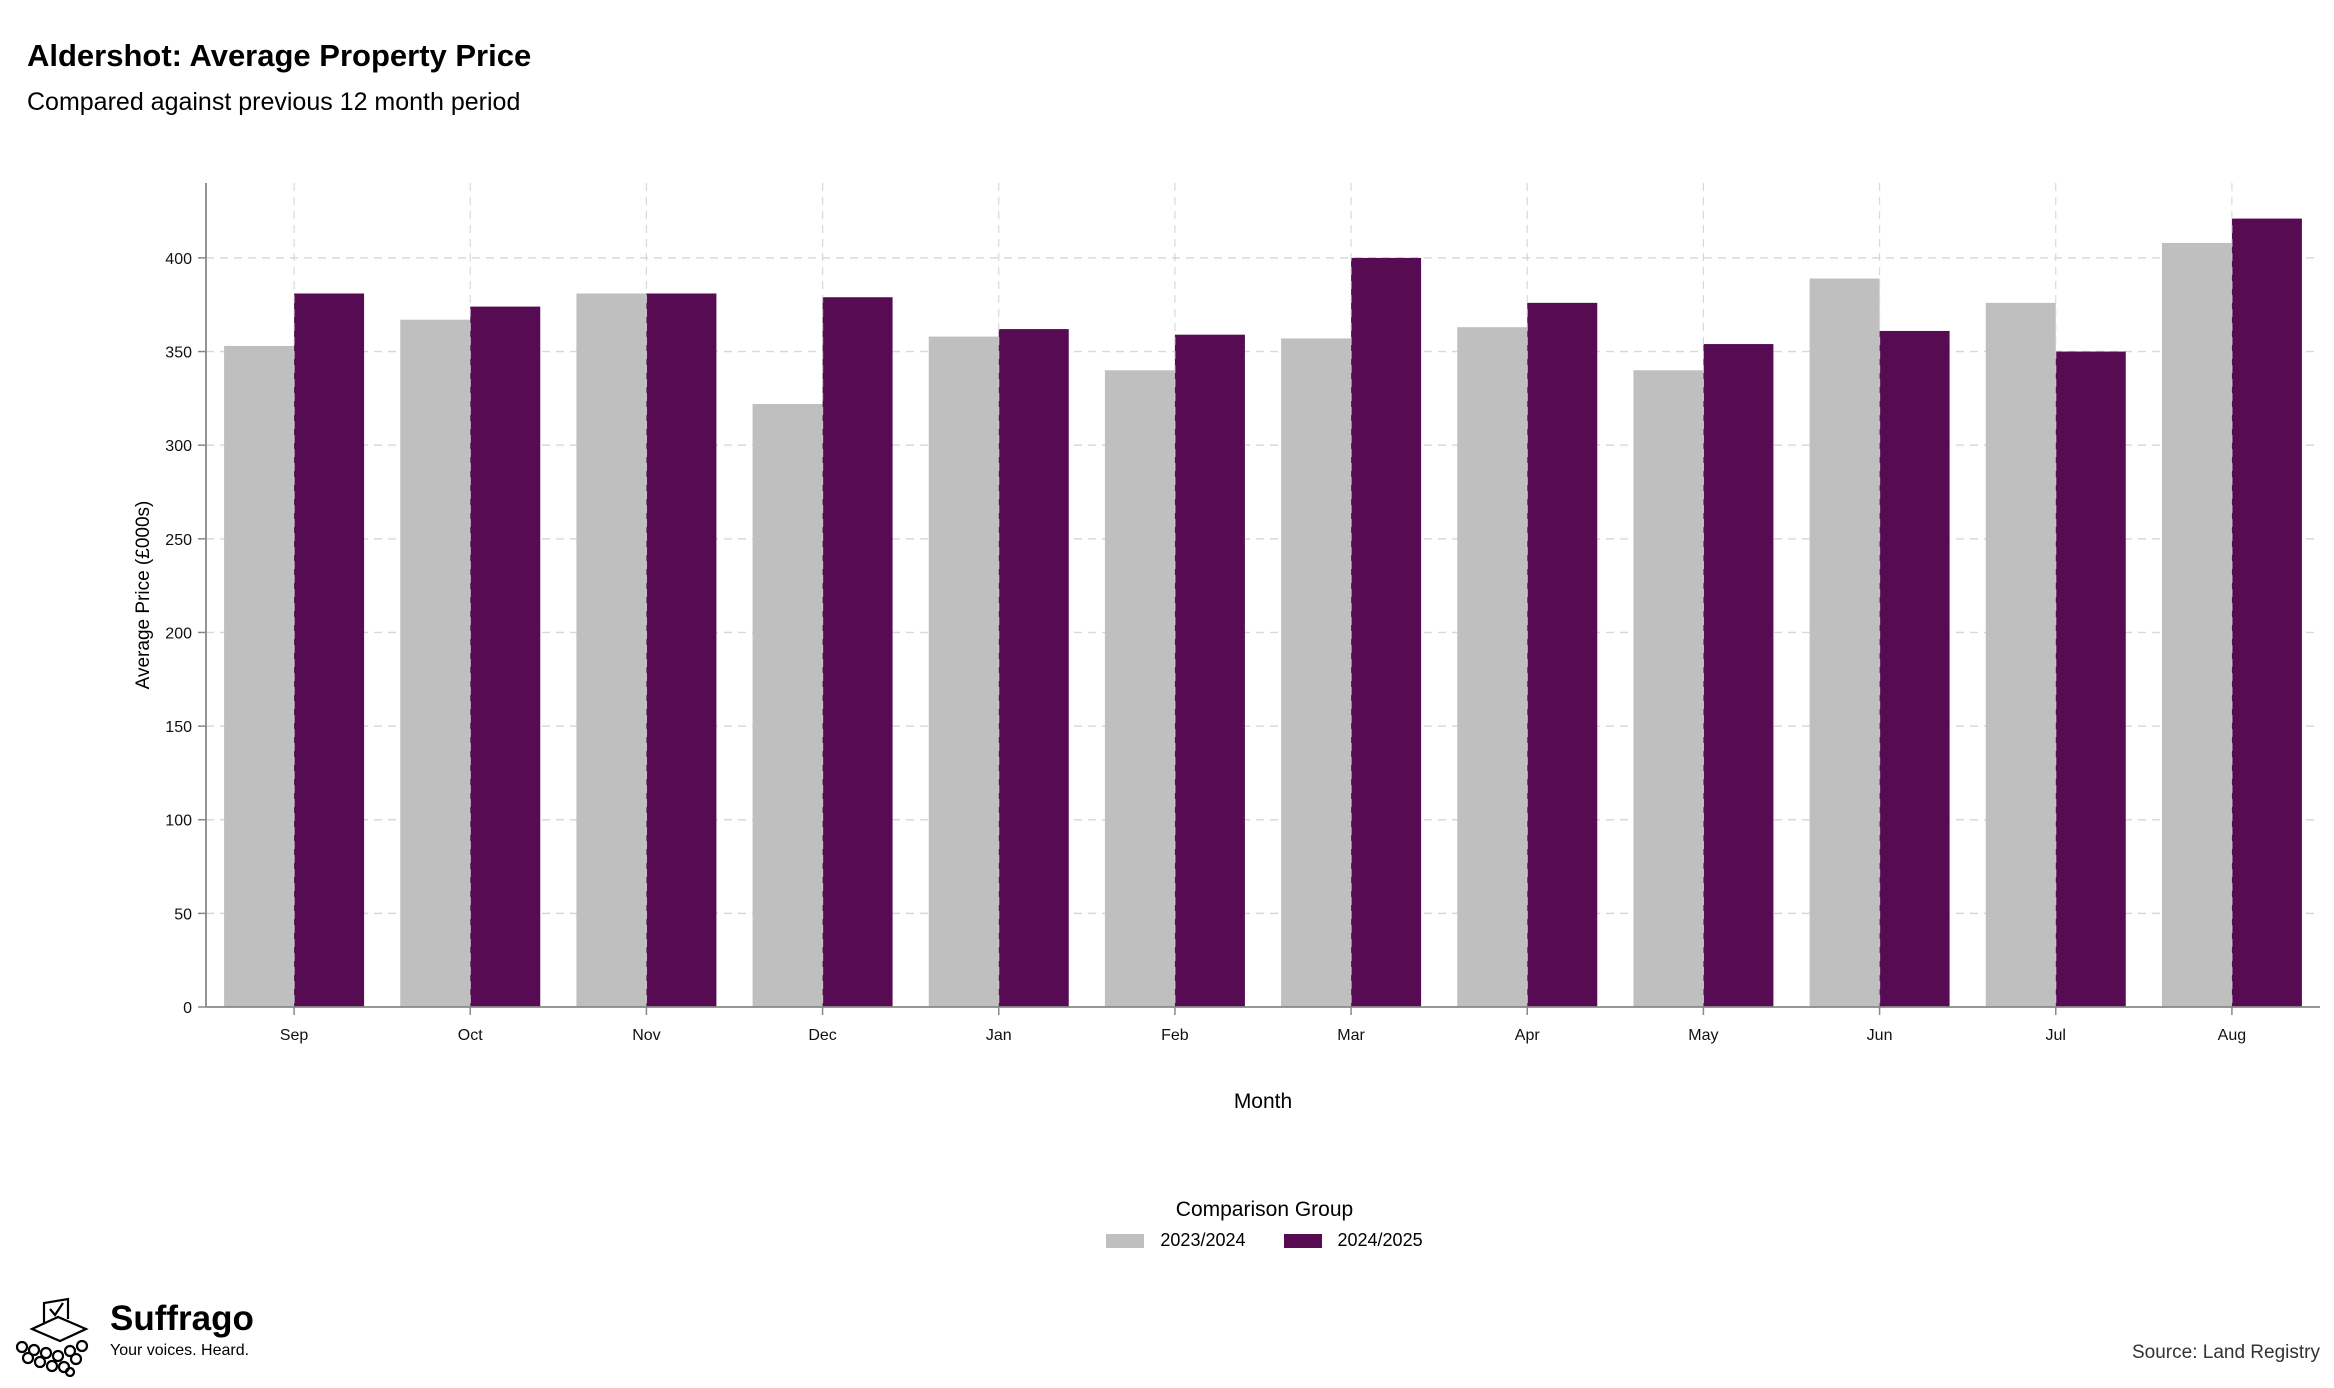  I want to click on brand-tagline: Your voices. Heard., so click(180, 1350).